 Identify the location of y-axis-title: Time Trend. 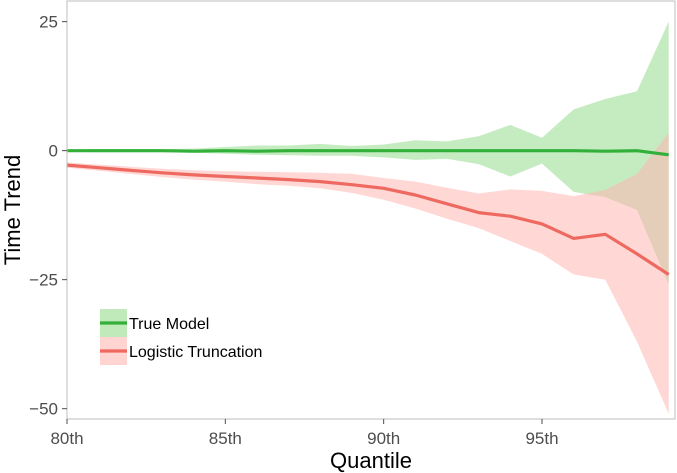
(12, 210).